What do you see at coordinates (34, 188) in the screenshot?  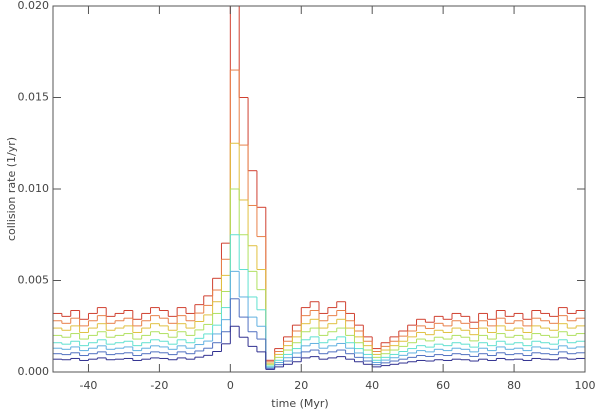 I see `y-tick-label: 0.010` at bounding box center [34, 188].